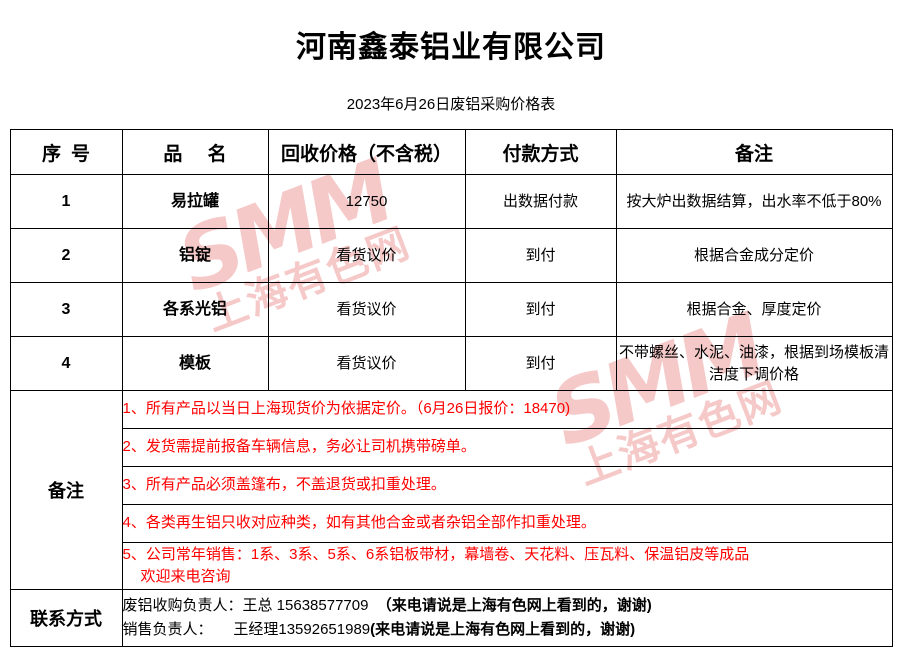 The width and height of the screenshot is (902, 652). I want to click on remark-item-1: 1、所有产品以当日上海现货价为依据定价。（6月26日报价：18470), so click(507, 409).